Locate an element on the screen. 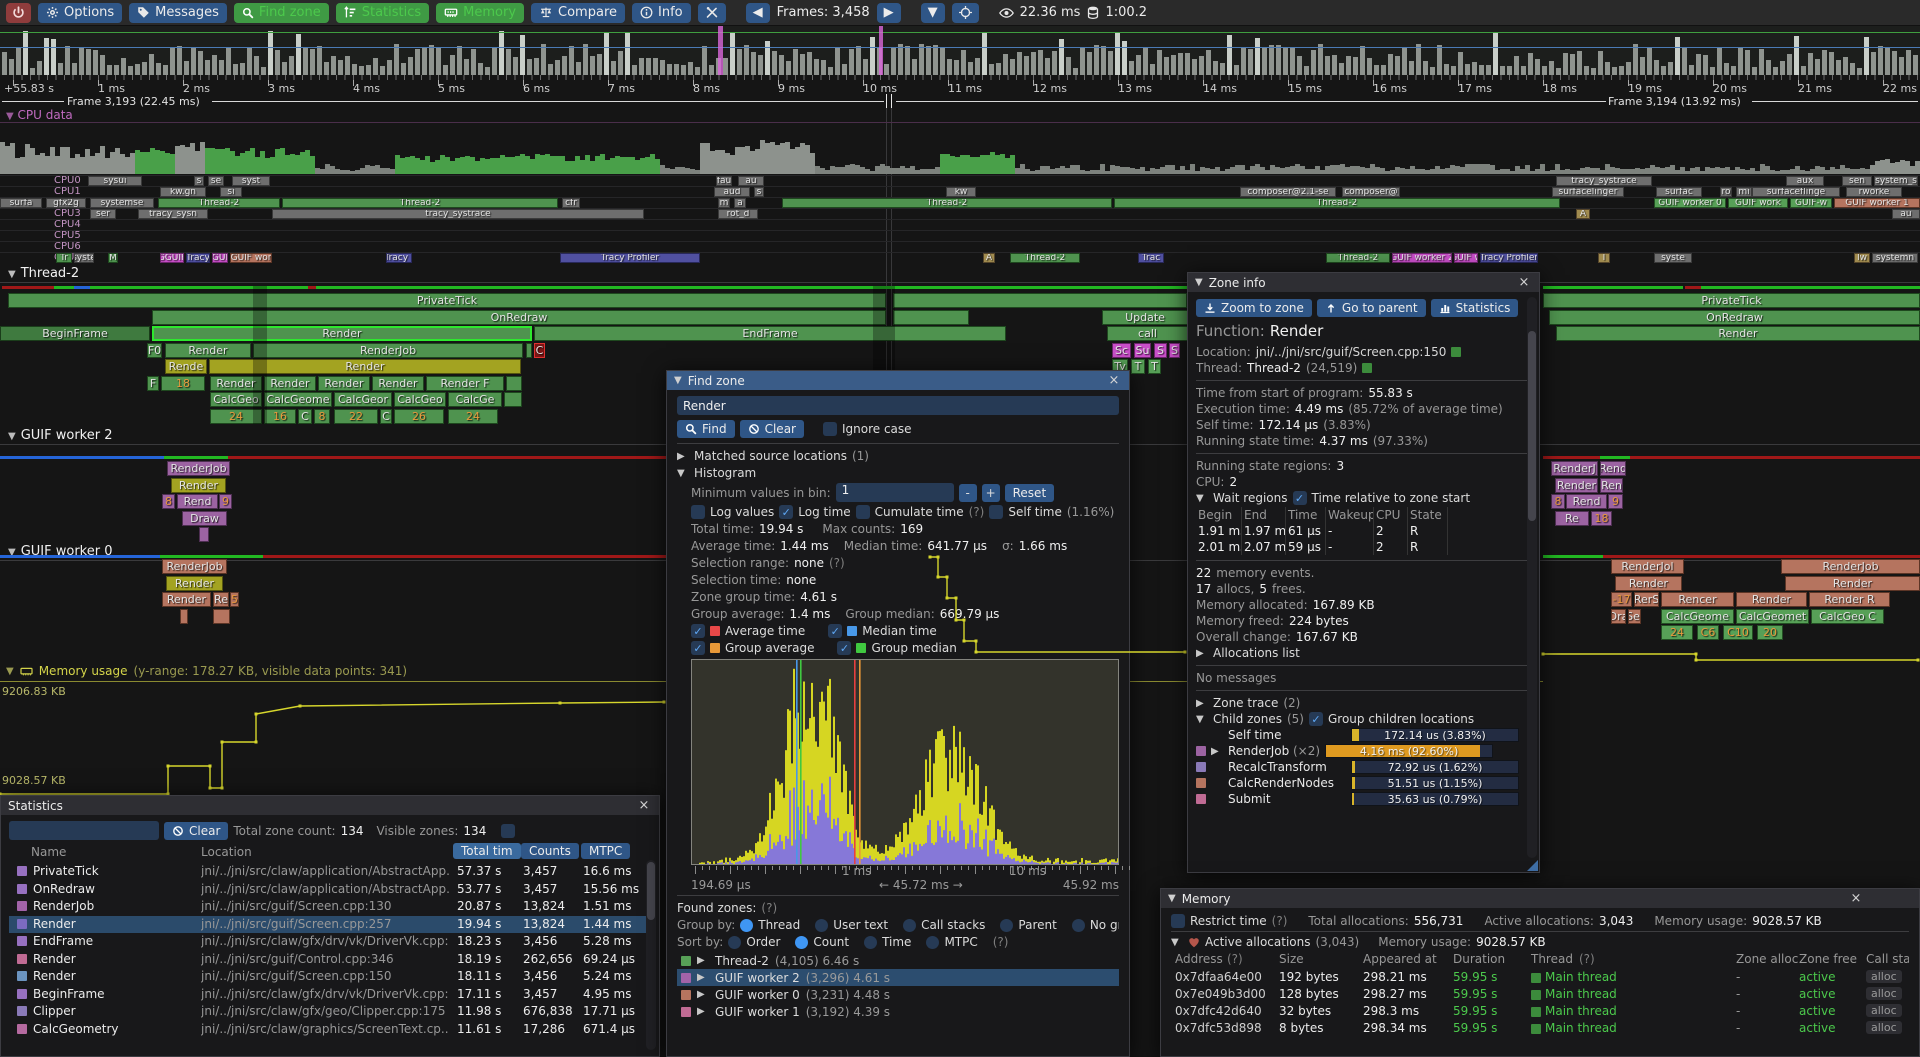 This screenshot has width=1920, height=1057. timeline-zone: CalcGeo is located at coordinates (236, 399).